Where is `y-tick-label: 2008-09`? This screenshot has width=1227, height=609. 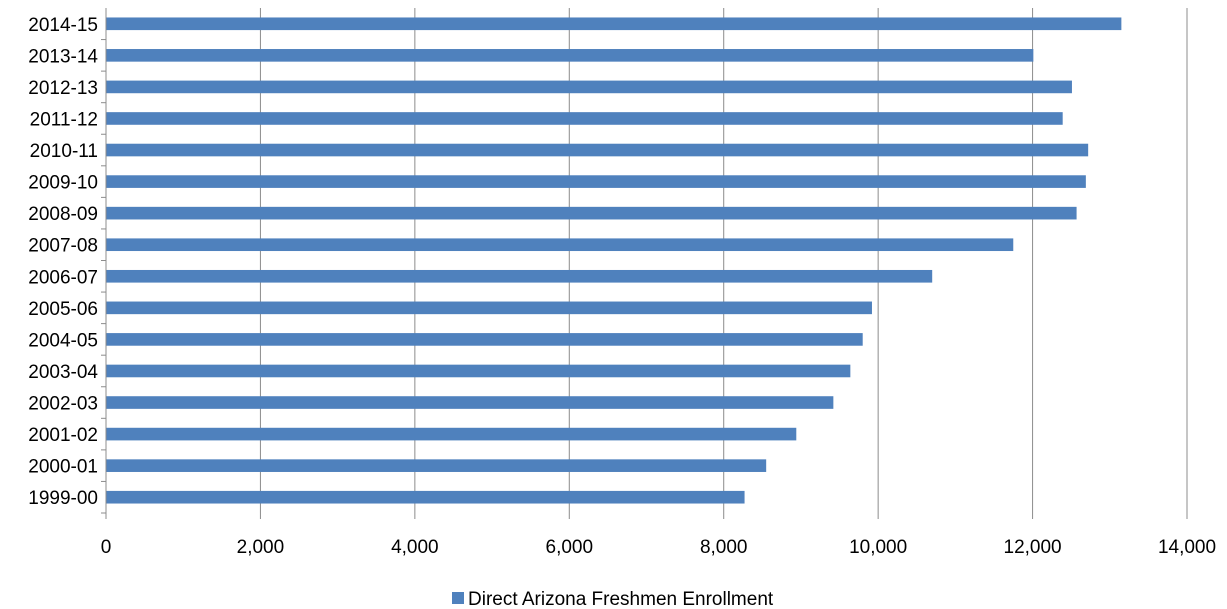 y-tick-label: 2008-09 is located at coordinates (63, 214).